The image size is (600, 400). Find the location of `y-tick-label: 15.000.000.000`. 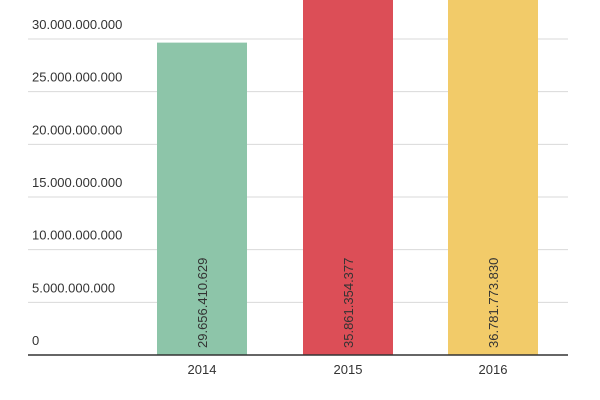

y-tick-label: 15.000.000.000 is located at coordinates (77, 182).